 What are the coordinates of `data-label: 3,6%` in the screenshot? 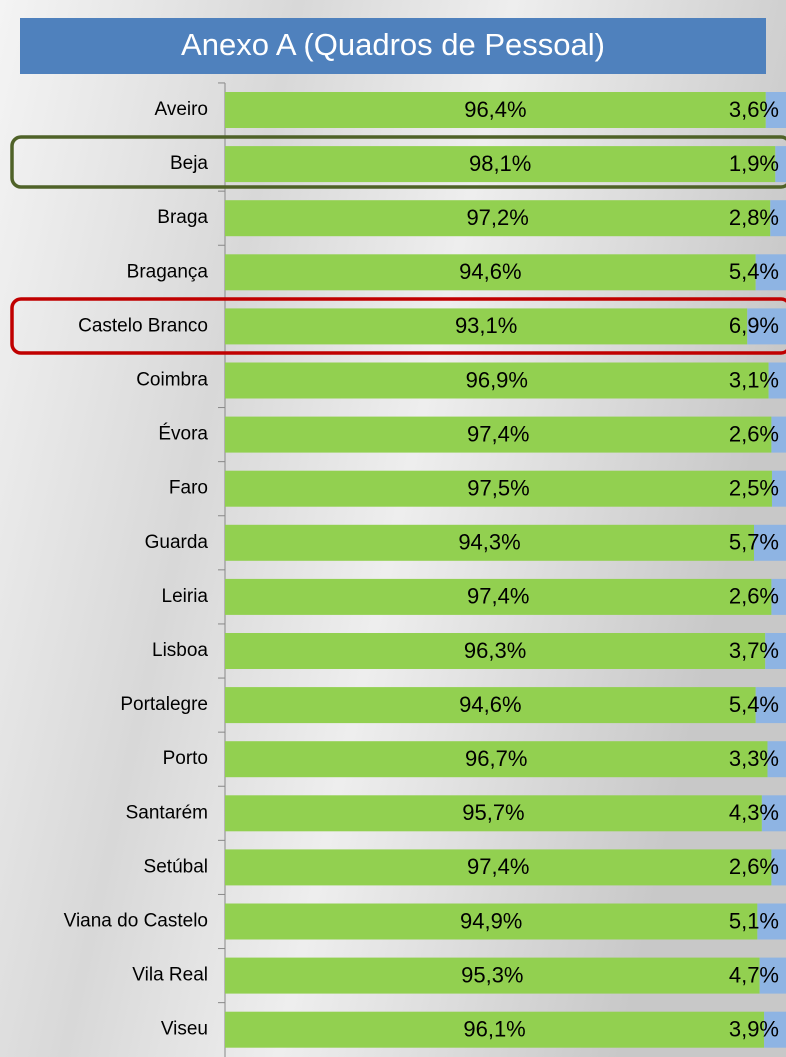 It's located at (754, 109).